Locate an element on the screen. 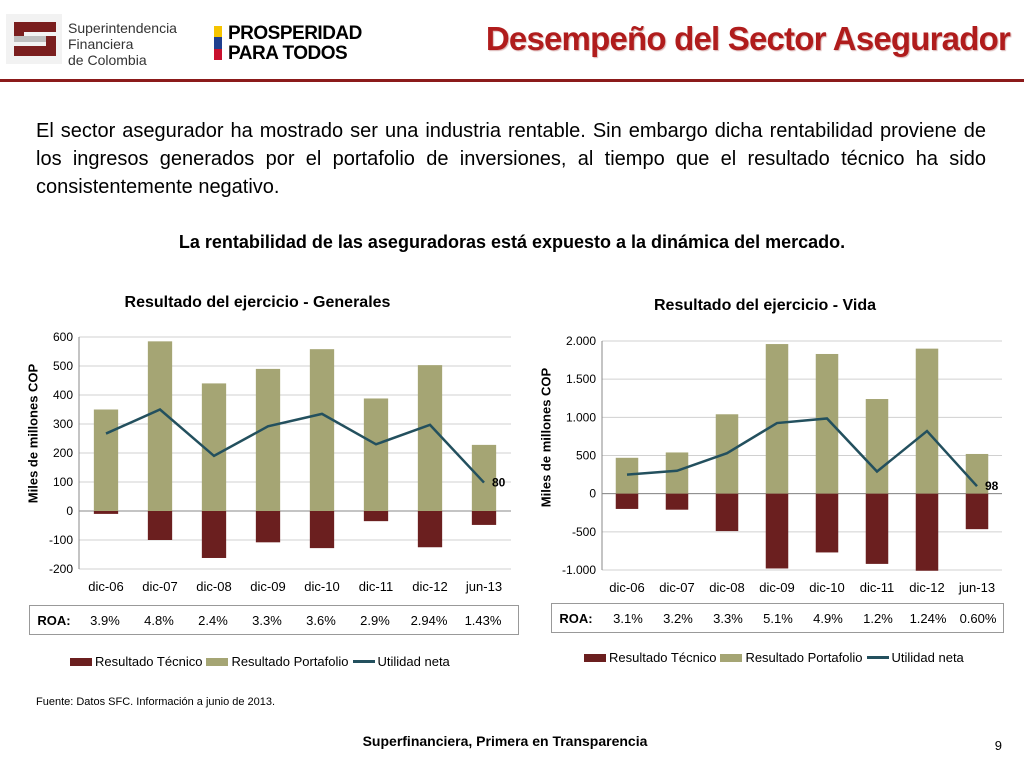 The image size is (1024, 768). sfc-logo: Superintendencia Financiera de Colombia is located at coordinates (106, 39).